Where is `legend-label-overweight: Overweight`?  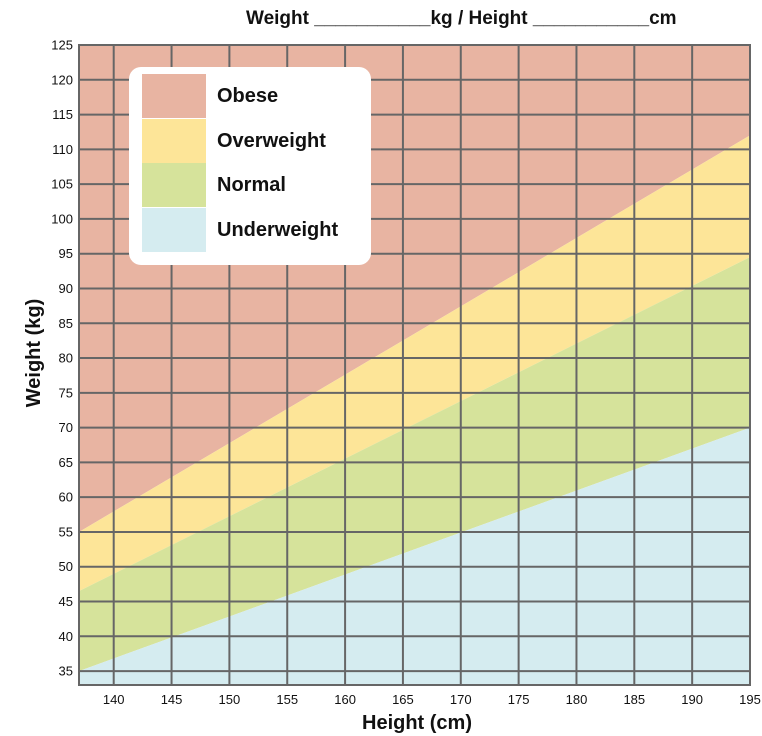
legend-label-overweight: Overweight is located at coordinates (271, 140).